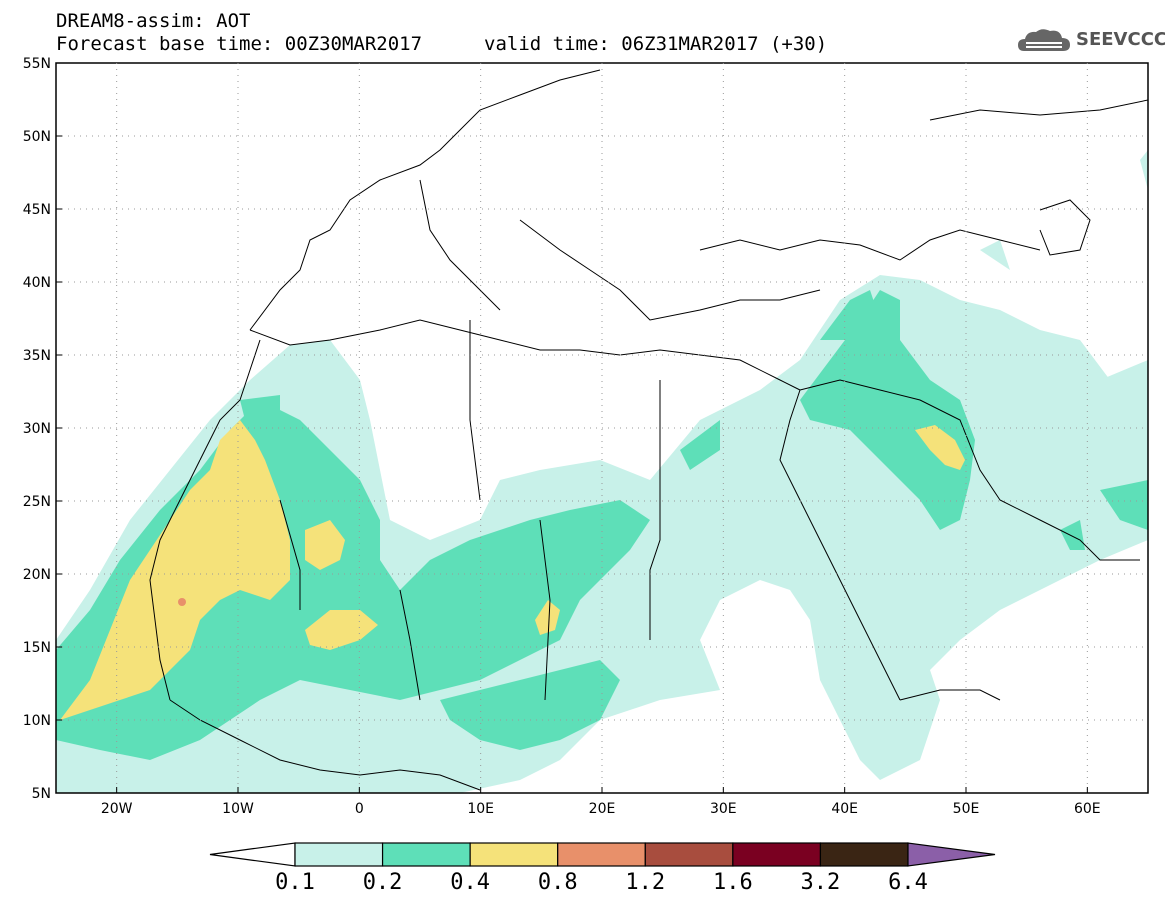 The height and width of the screenshot is (905, 1165). I want to click on colorbar-lower-arrow, so click(252, 854).